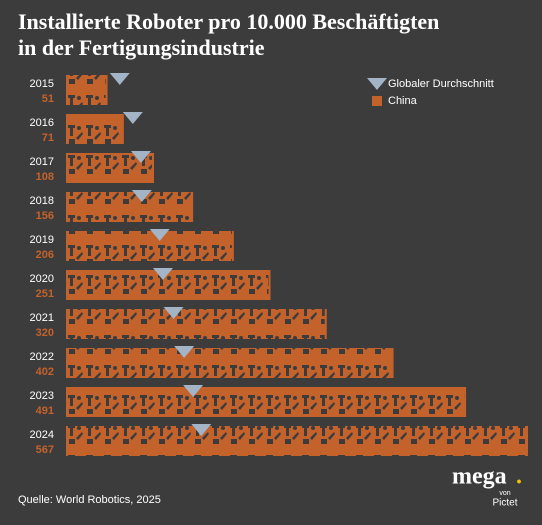 The width and height of the screenshot is (542, 525). Describe the element at coordinates (45, 333) in the screenshot. I see `value-label: 320` at that location.